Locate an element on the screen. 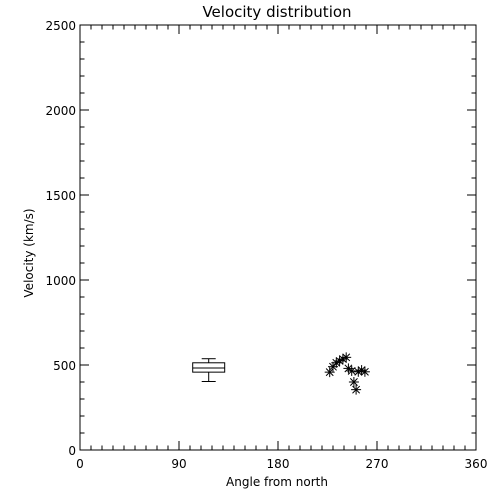 Image resolution: width=500 pixels, height=500 pixels. y-tick-label: 2000 is located at coordinates (60, 111).